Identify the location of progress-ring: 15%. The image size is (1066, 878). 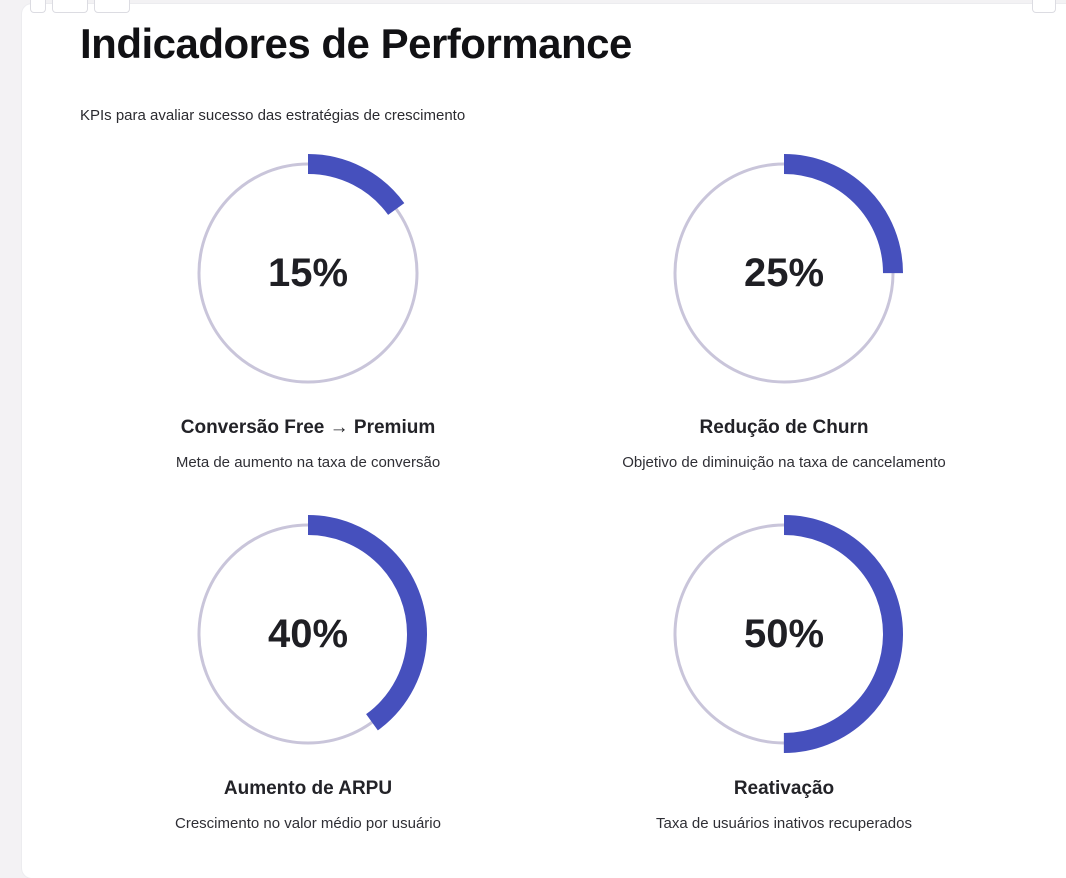
(308, 273).